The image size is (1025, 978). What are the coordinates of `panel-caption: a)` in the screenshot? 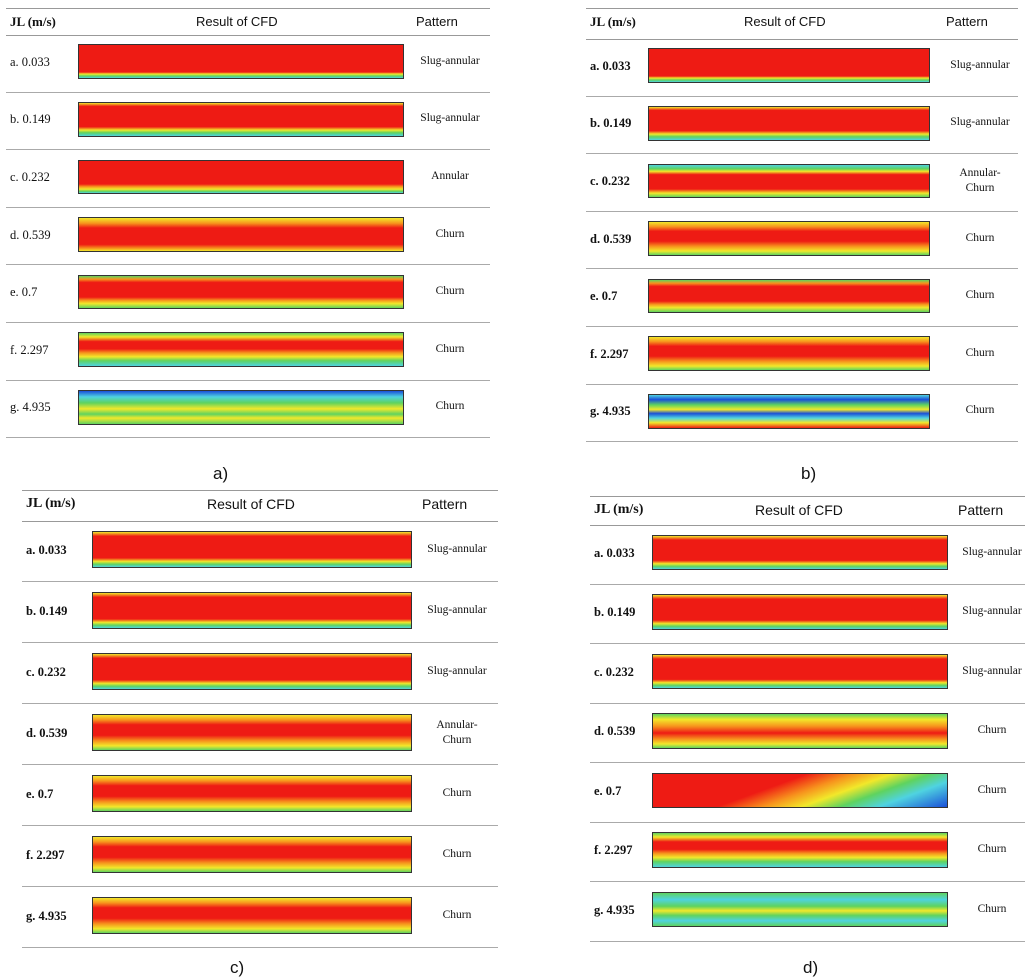 It's located at (221, 473).